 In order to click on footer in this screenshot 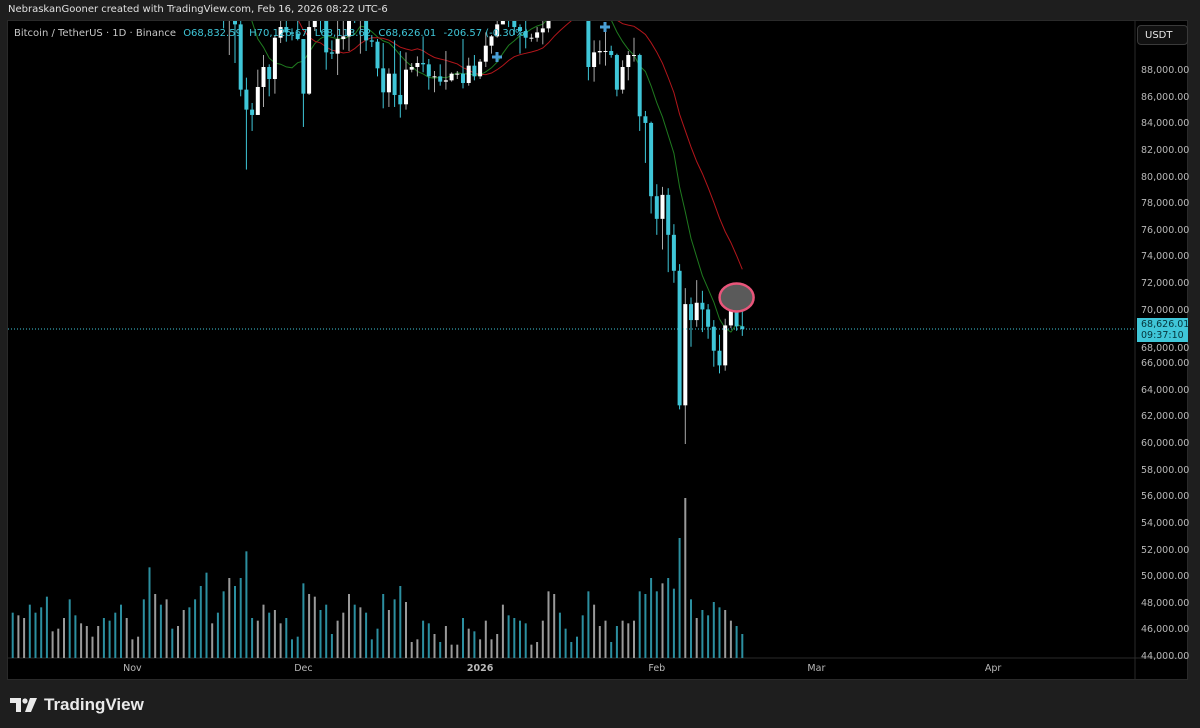, I will do `click(600, 704)`.